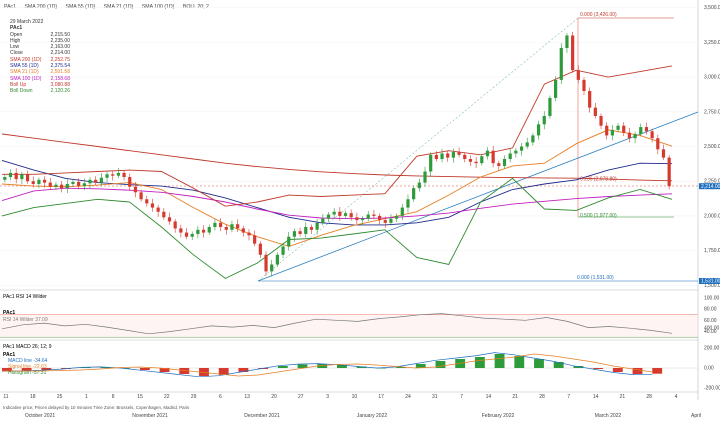 Image resolution: width=720 pixels, height=422 pixels. Describe the element at coordinates (60, 34) in the screenshot. I see `info-row-value: 2,215.50` at that location.